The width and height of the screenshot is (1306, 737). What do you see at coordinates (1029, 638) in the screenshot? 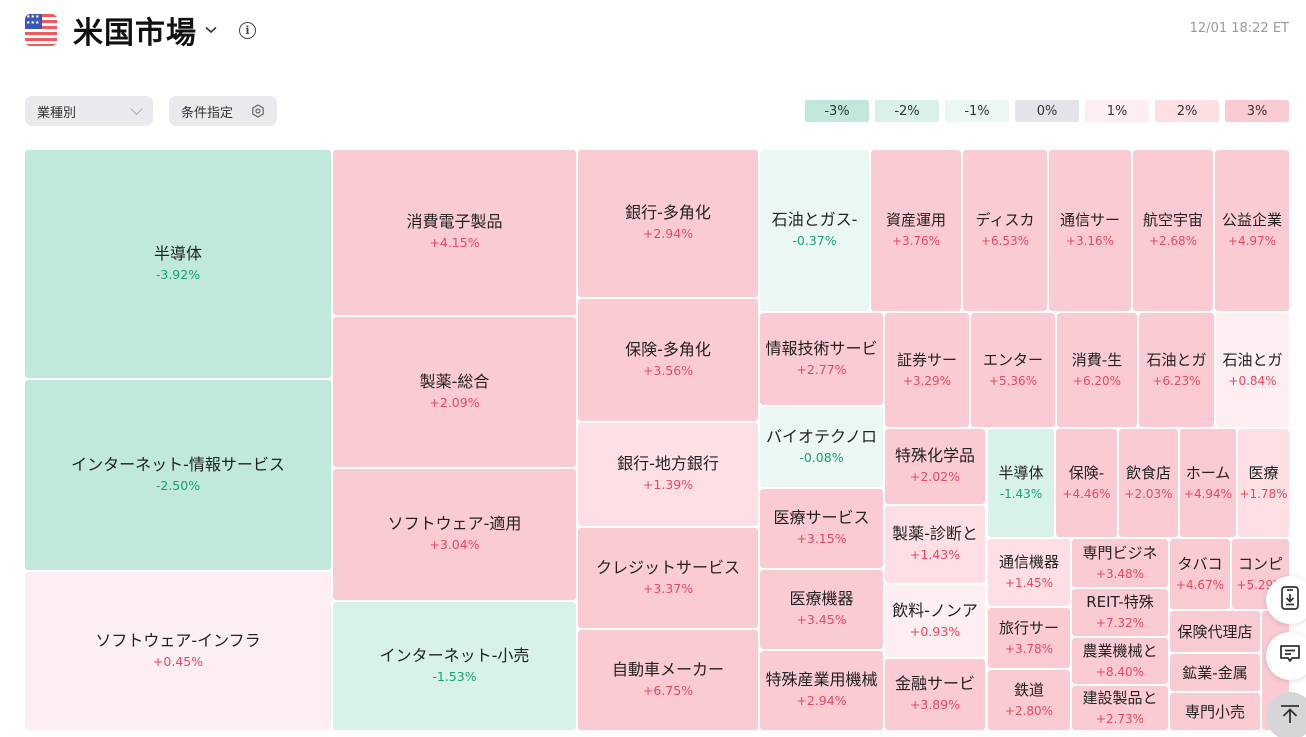
I see `treemap-cell: 旅行サー +3.78%` at bounding box center [1029, 638].